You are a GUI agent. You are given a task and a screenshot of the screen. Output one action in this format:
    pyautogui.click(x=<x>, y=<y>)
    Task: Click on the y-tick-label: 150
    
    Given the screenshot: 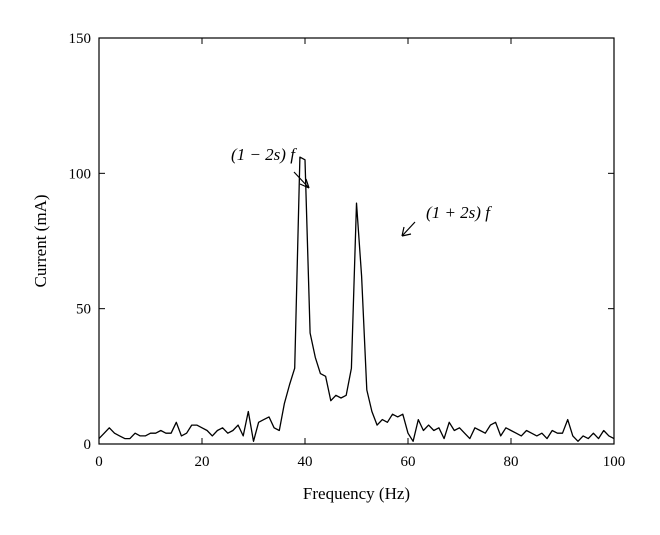 What is the action you would take?
    pyautogui.click(x=80, y=39)
    